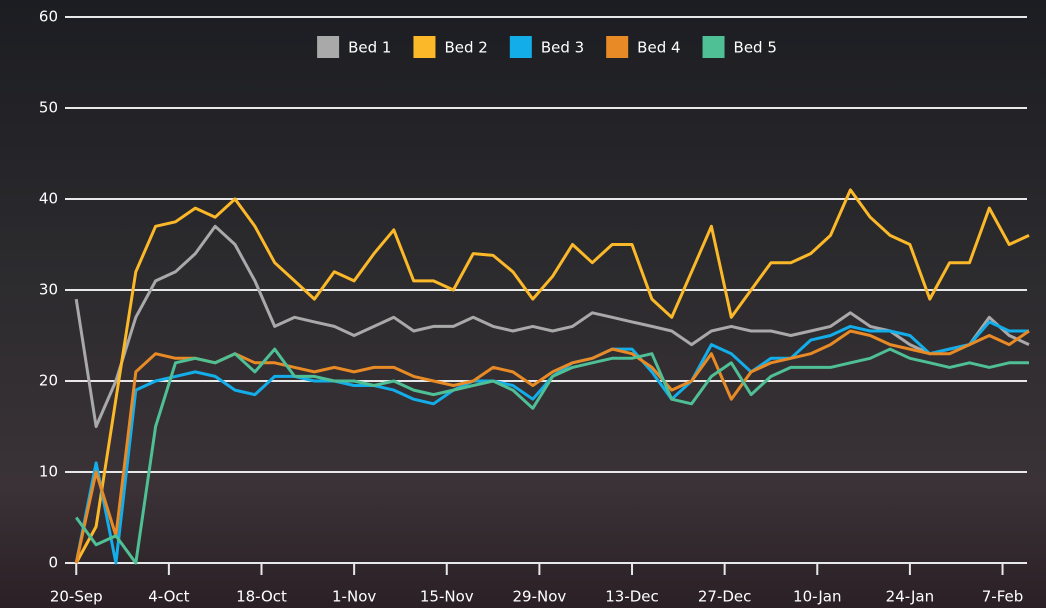 This screenshot has width=1046, height=608. What do you see at coordinates (465, 48) in the screenshot?
I see `legend-label: Bed 2` at bounding box center [465, 48].